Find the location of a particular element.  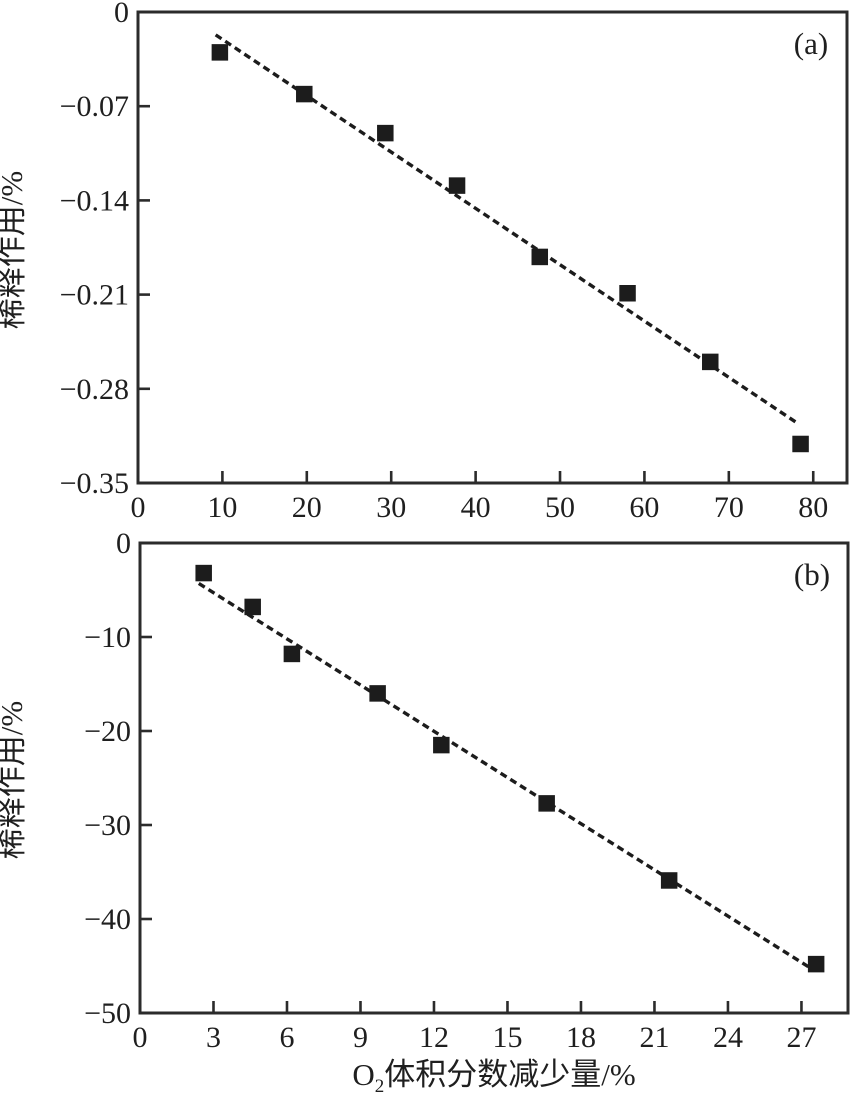

panel-label: (a) is located at coordinates (811, 43).